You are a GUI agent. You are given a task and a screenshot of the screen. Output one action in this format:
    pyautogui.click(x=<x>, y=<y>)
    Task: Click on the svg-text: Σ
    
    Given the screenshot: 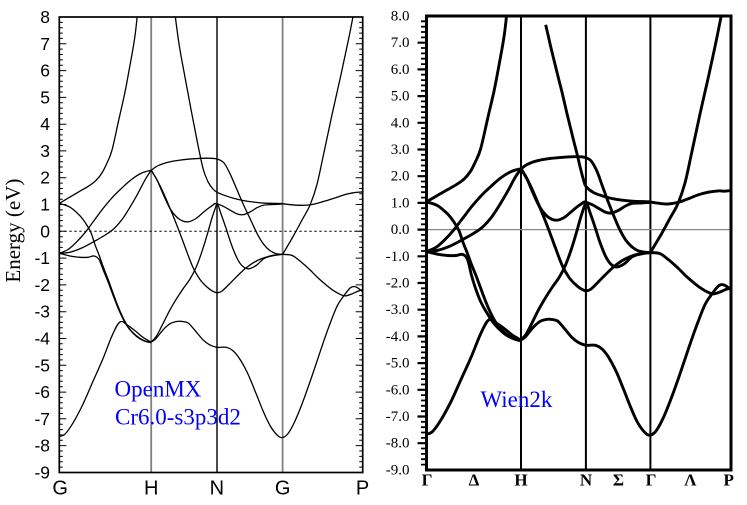 What is the action you would take?
    pyautogui.click(x=618, y=480)
    